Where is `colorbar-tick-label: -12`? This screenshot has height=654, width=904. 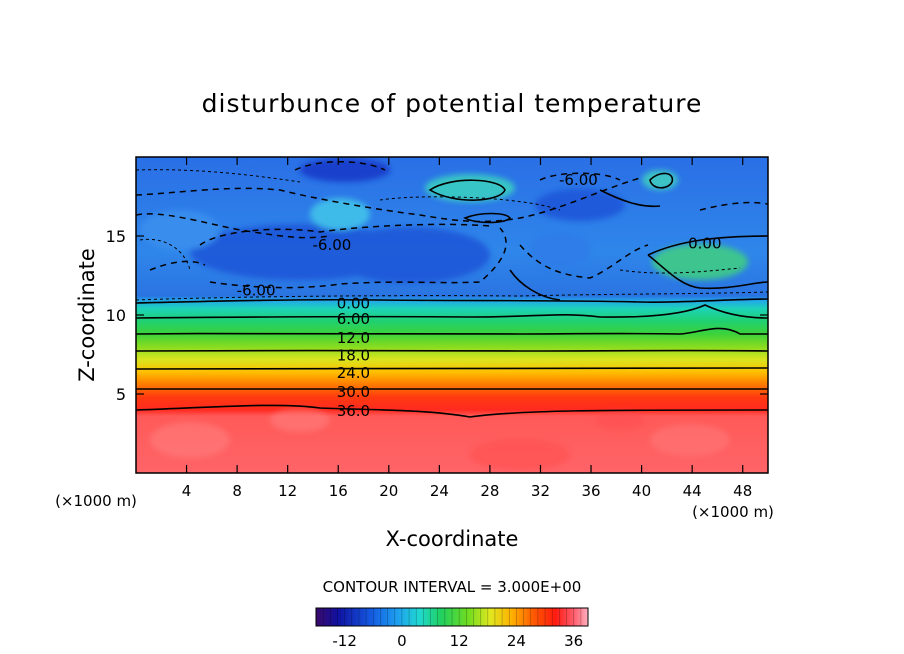 colorbar-tick-label: -12 is located at coordinates (344, 641).